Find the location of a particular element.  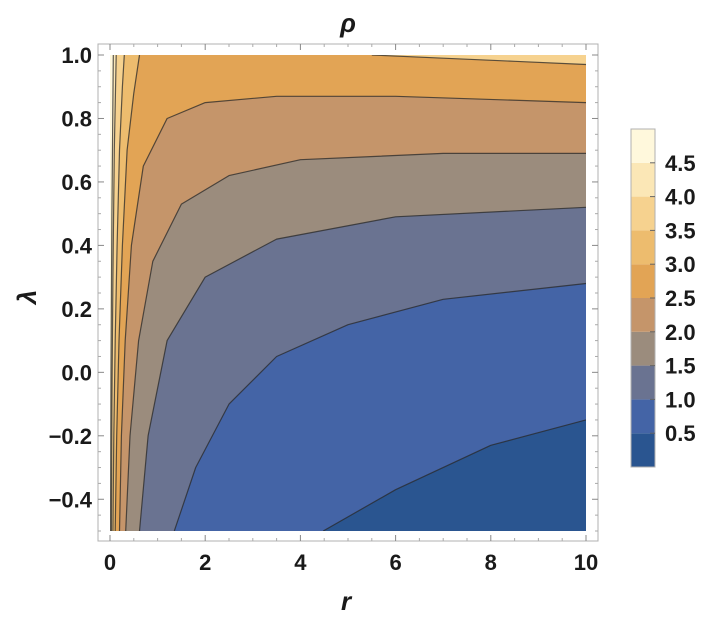

legend-tick-label: 3.5 is located at coordinates (680, 230).